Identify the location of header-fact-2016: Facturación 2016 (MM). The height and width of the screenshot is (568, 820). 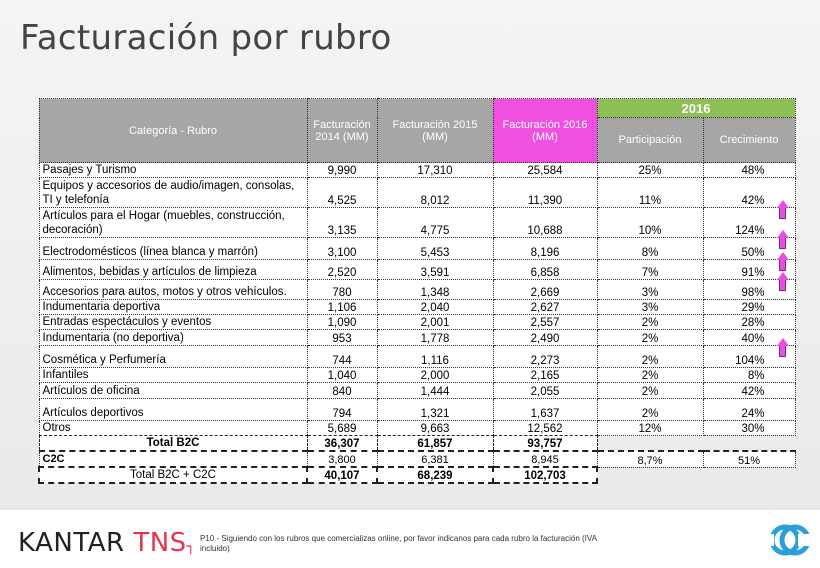
(545, 130).